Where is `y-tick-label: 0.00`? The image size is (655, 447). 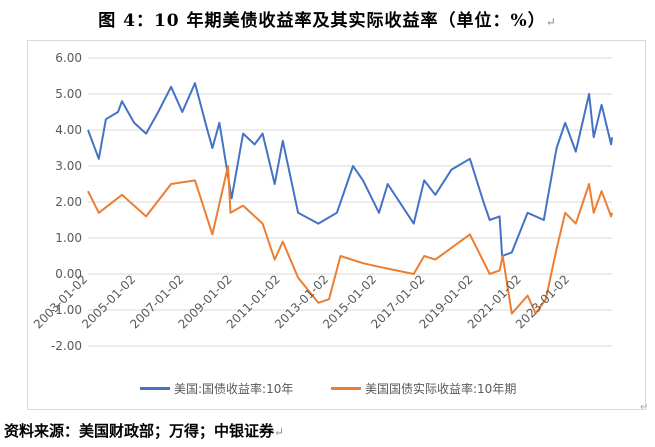 y-tick-label: 0.00 is located at coordinates (68, 274).